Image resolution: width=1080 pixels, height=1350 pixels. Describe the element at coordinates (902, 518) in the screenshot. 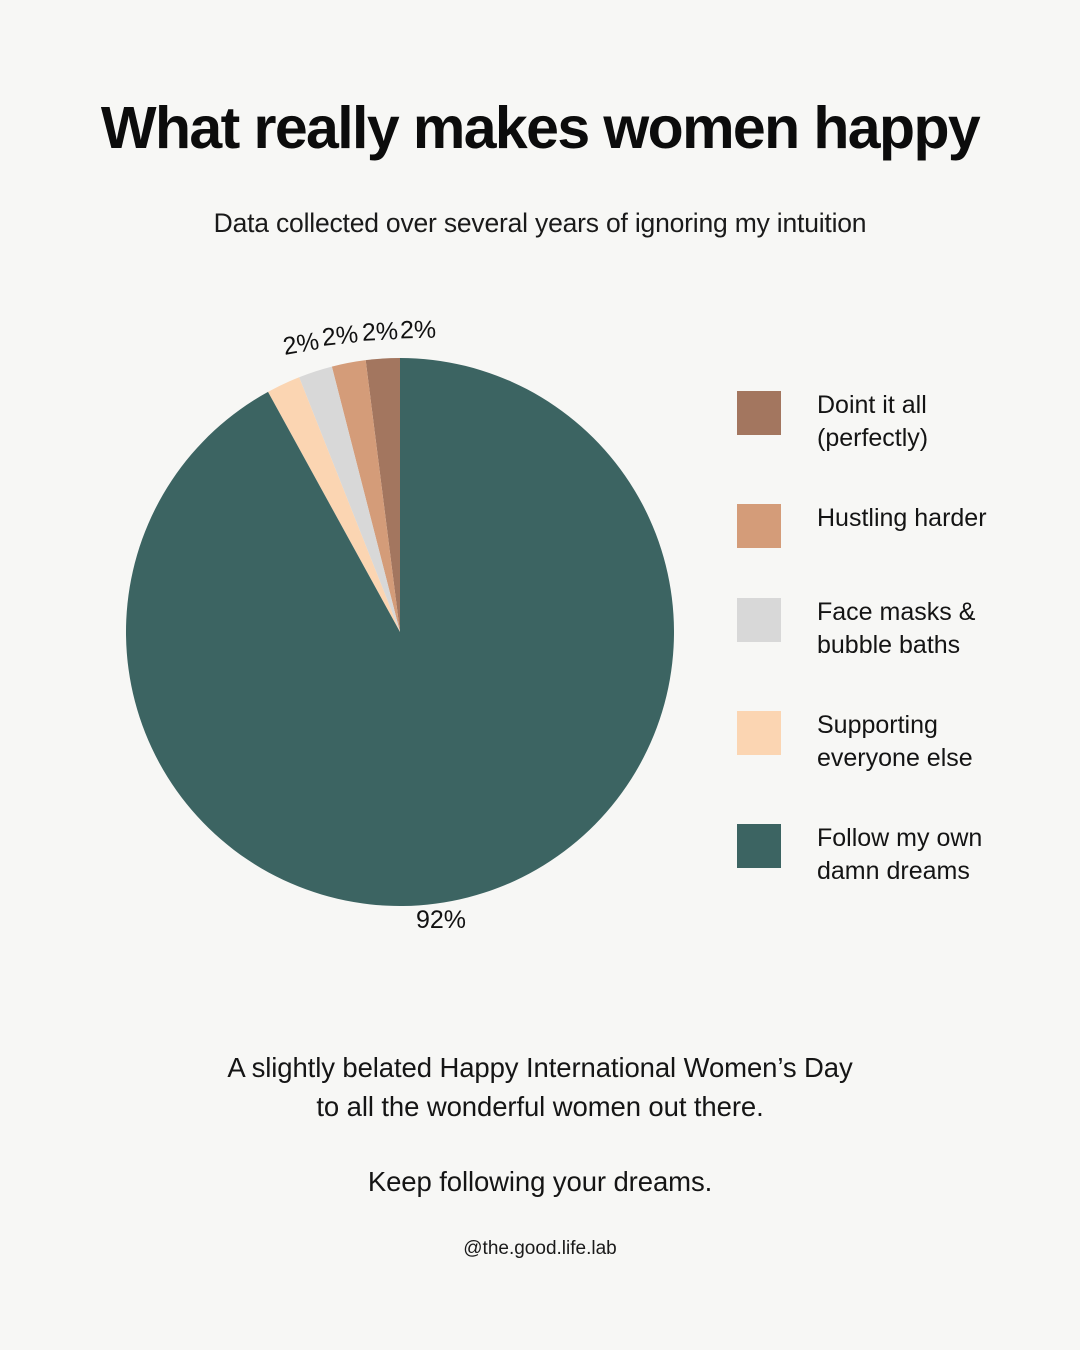

I see `legend-item-label: Hustling harder` at that location.